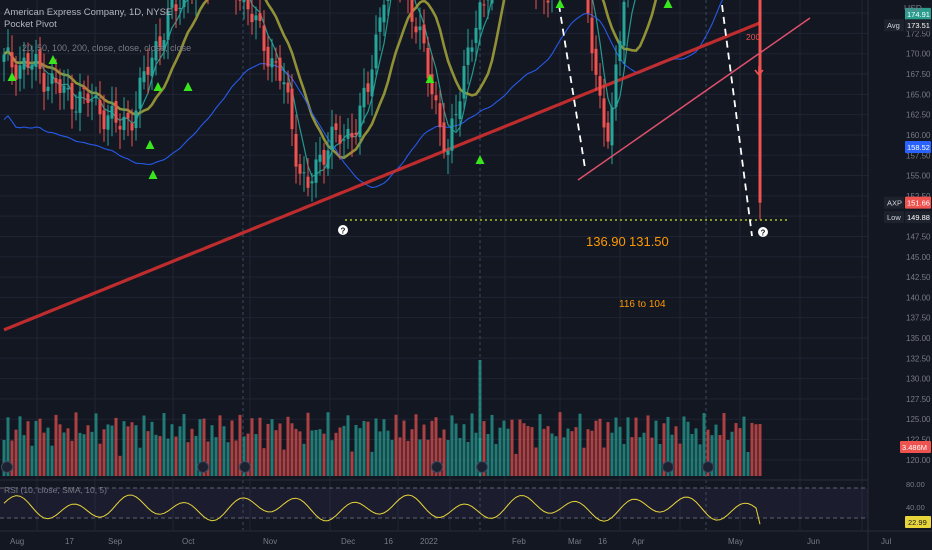  What do you see at coordinates (115, 541) in the screenshot?
I see `time-tick-label: Sep` at bounding box center [115, 541].